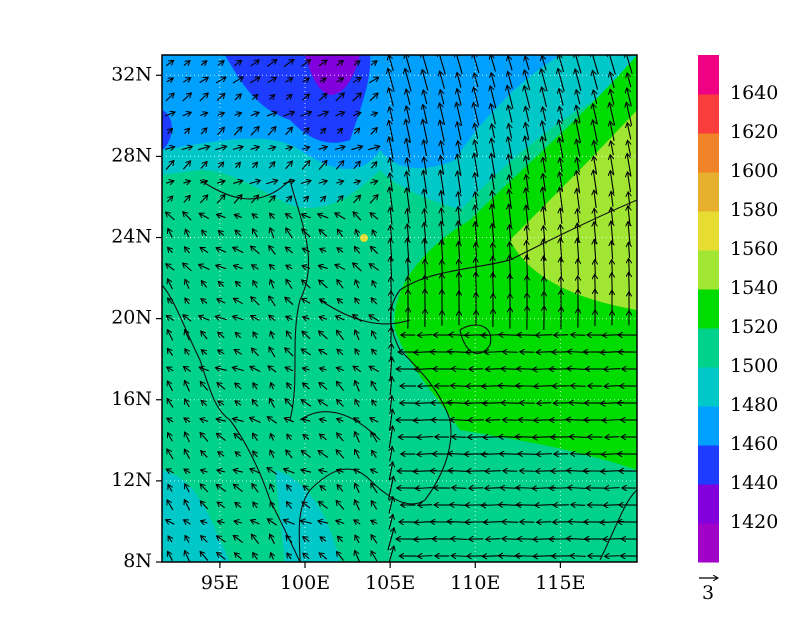  Describe the element at coordinates (754, 327) in the screenshot. I see `colorbar-label: 1520` at that location.